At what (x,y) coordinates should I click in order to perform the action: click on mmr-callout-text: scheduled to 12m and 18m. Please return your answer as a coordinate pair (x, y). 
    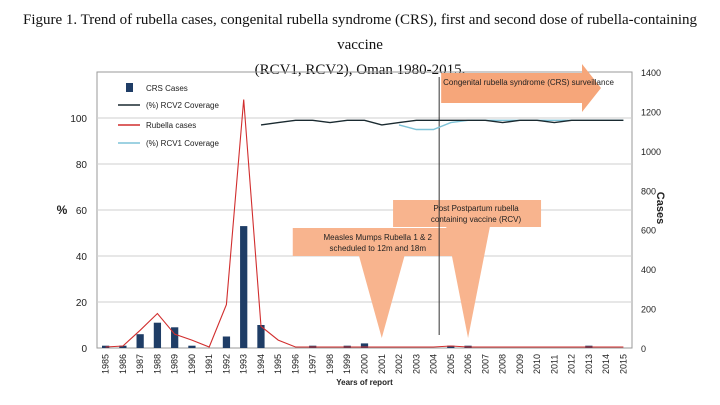
    Looking at the image, I should click on (378, 248).